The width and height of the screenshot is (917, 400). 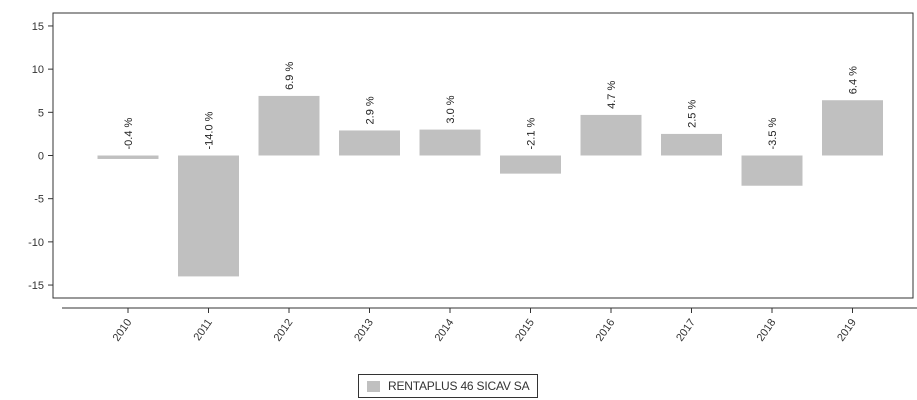 What do you see at coordinates (854, 80) in the screenshot?
I see `data-label: 6.4 %` at bounding box center [854, 80].